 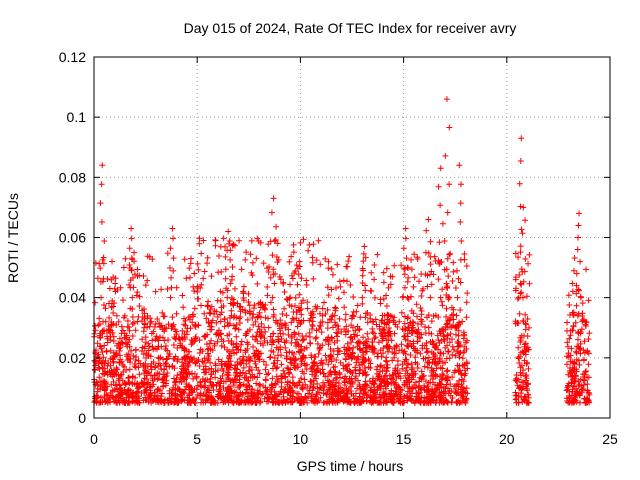 What do you see at coordinates (72, 358) in the screenshot?
I see `y-tick-label: 0.02` at bounding box center [72, 358].